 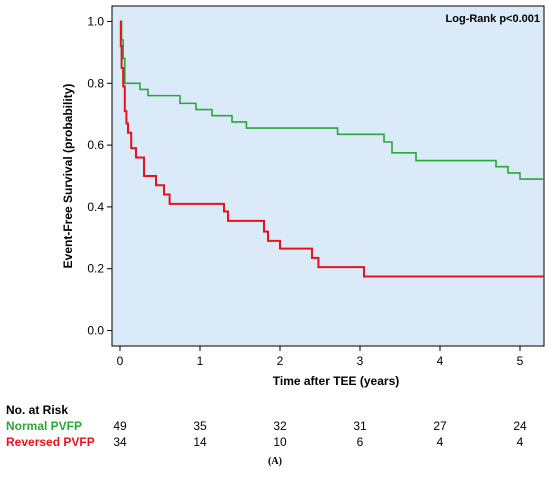 I want to click on risk-value: 35, so click(x=200, y=426).